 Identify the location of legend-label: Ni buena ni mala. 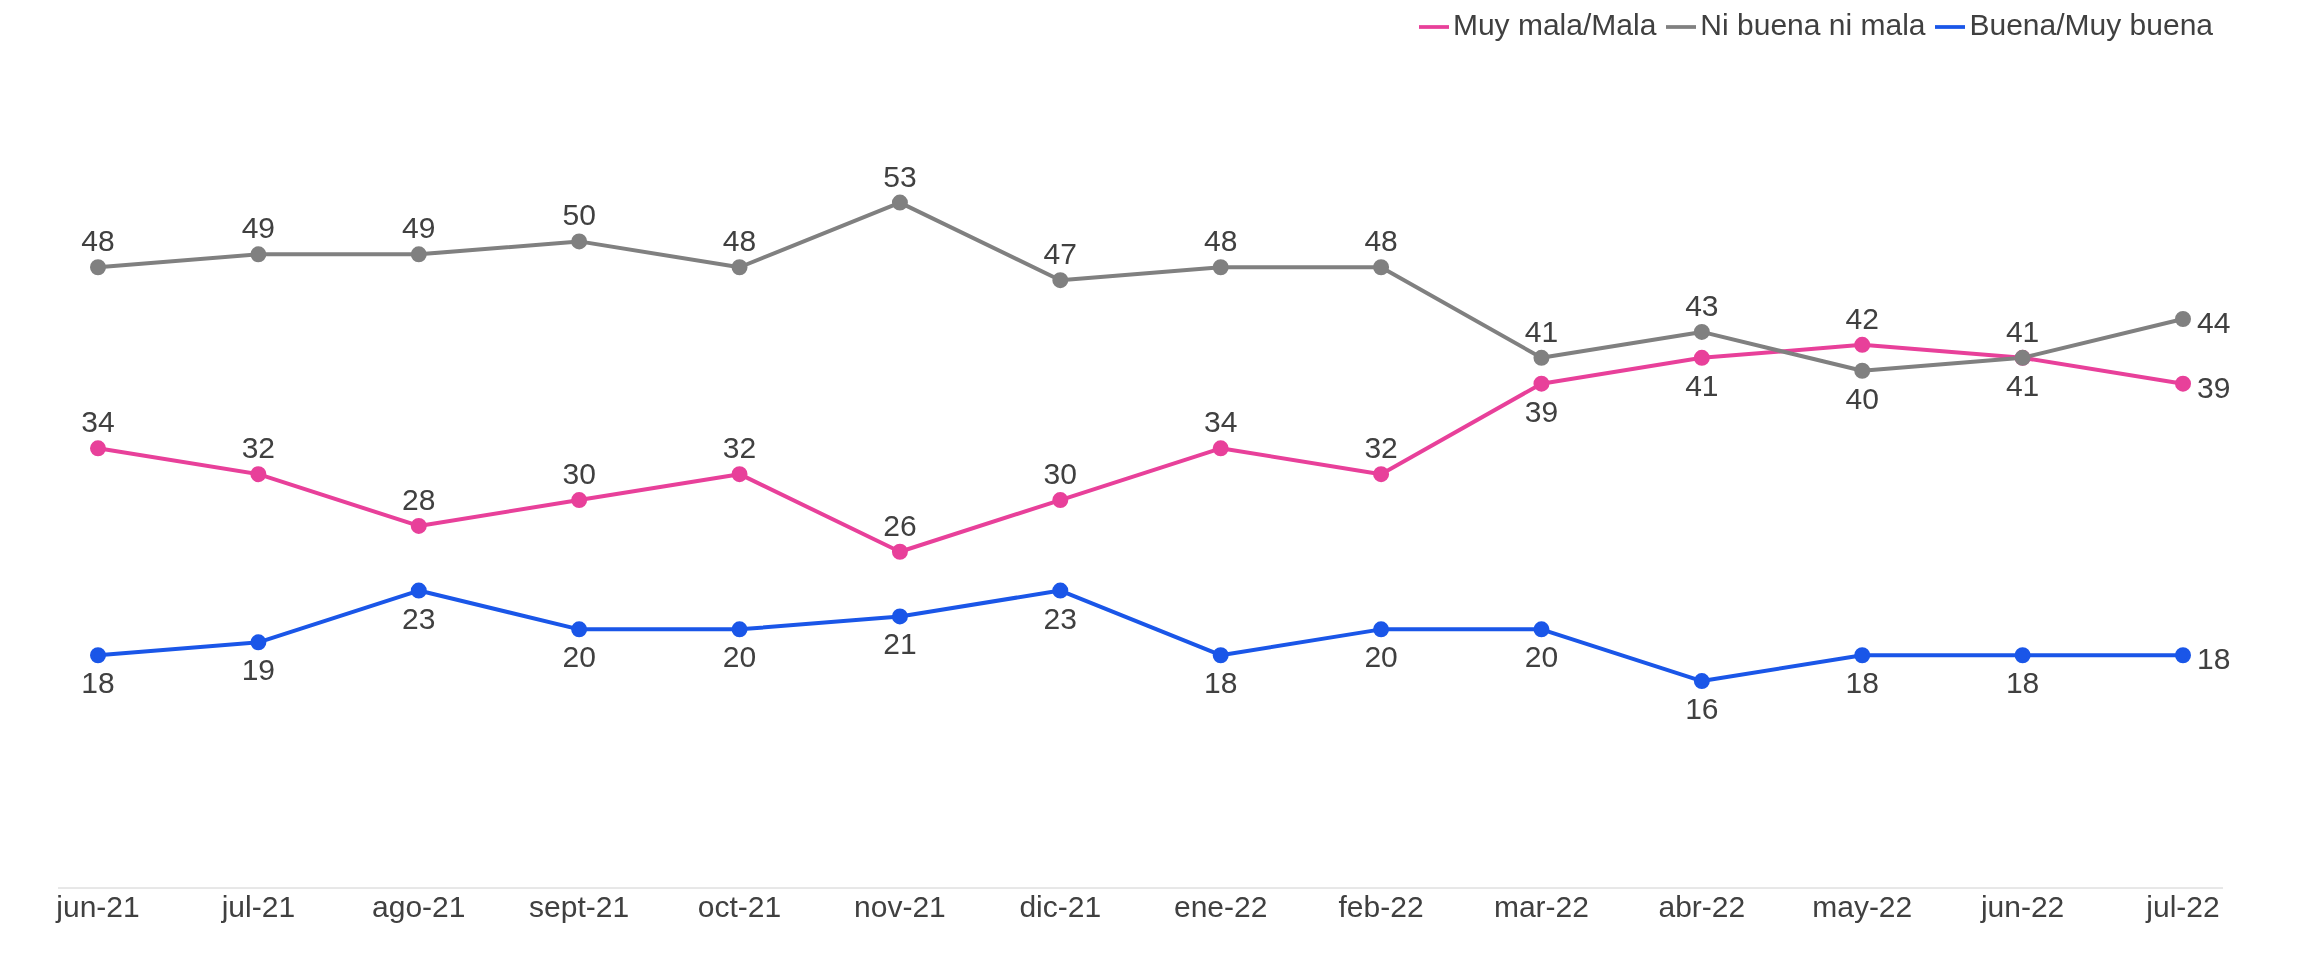
(1813, 24).